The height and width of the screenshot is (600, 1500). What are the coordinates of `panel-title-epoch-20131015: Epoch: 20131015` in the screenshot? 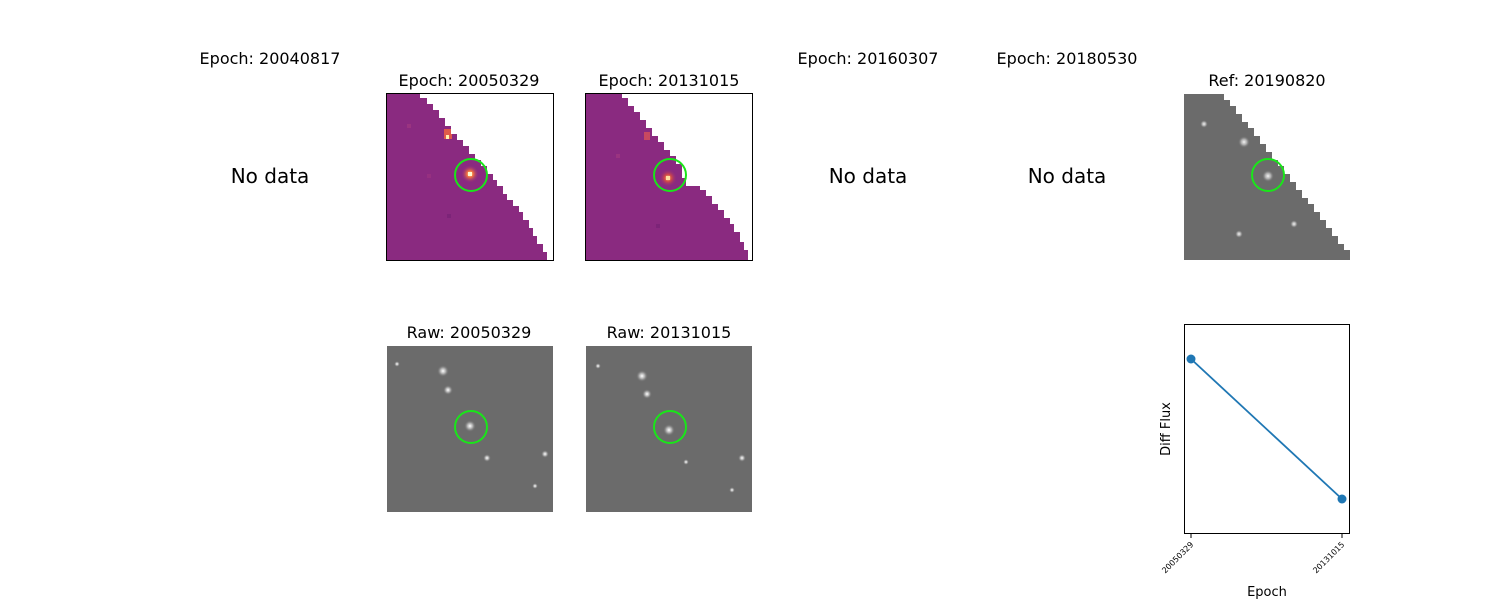 It's located at (669, 80).